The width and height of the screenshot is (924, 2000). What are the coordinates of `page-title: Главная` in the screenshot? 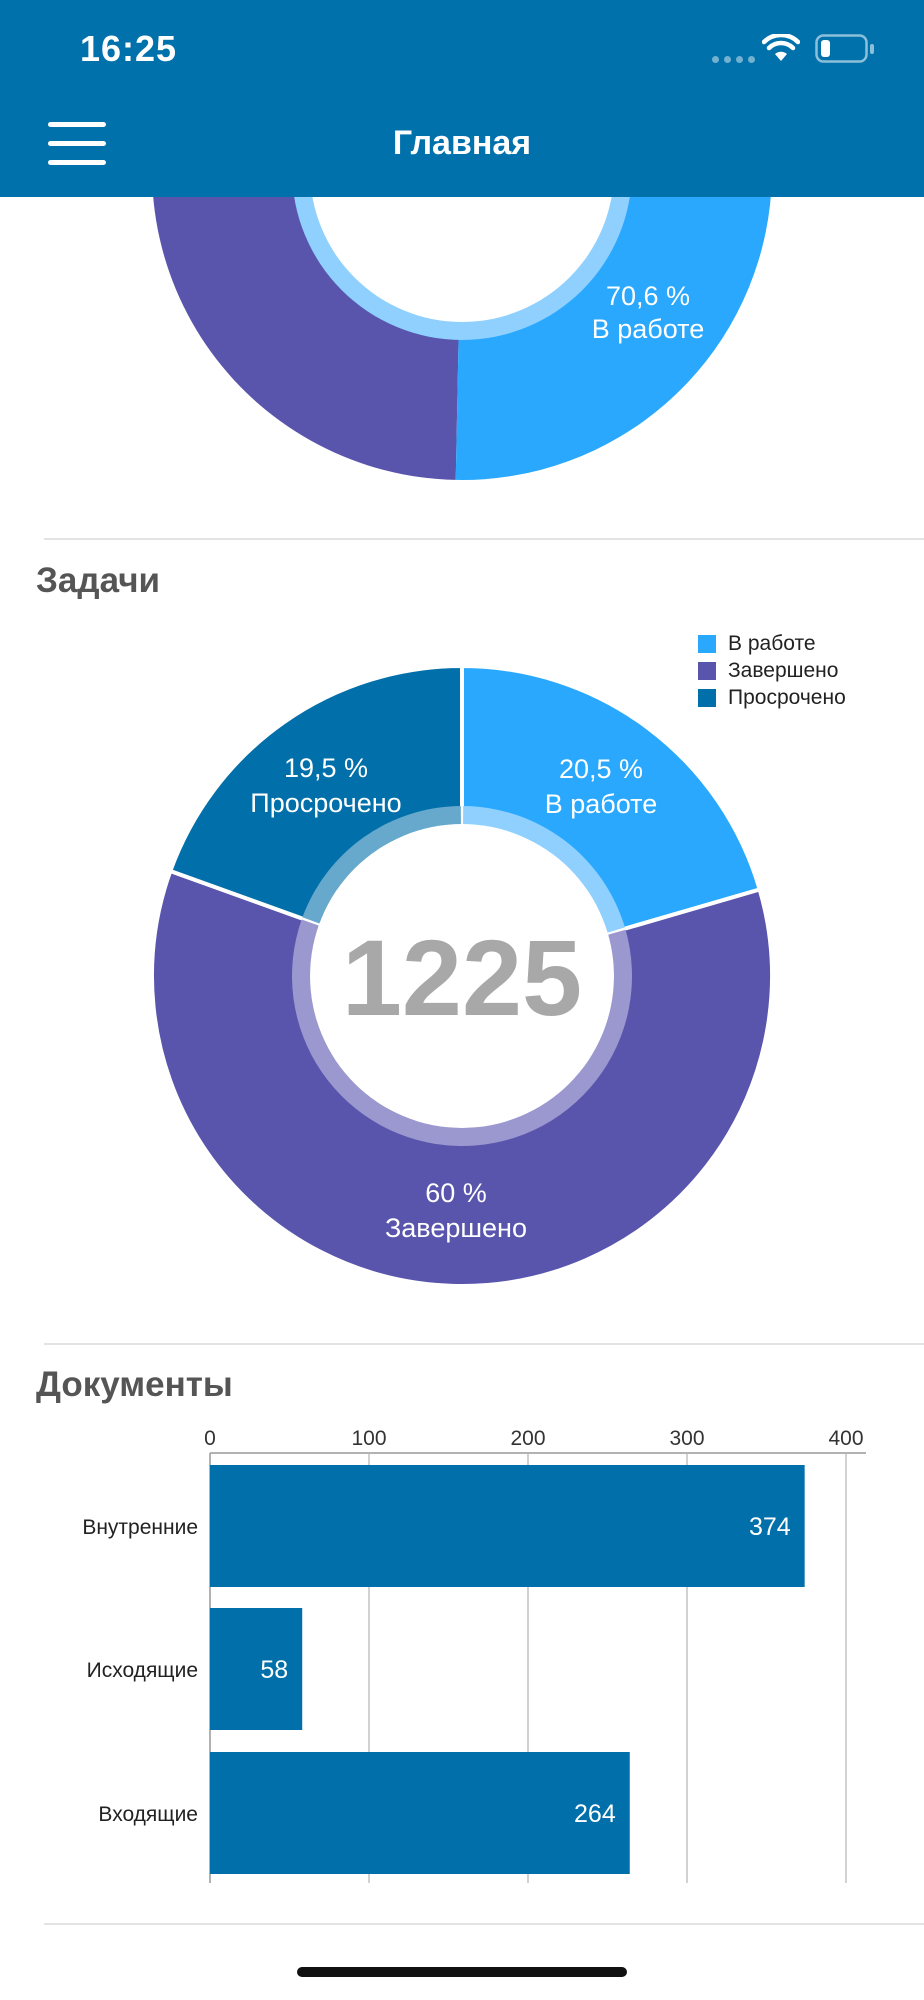 It's located at (462, 143).